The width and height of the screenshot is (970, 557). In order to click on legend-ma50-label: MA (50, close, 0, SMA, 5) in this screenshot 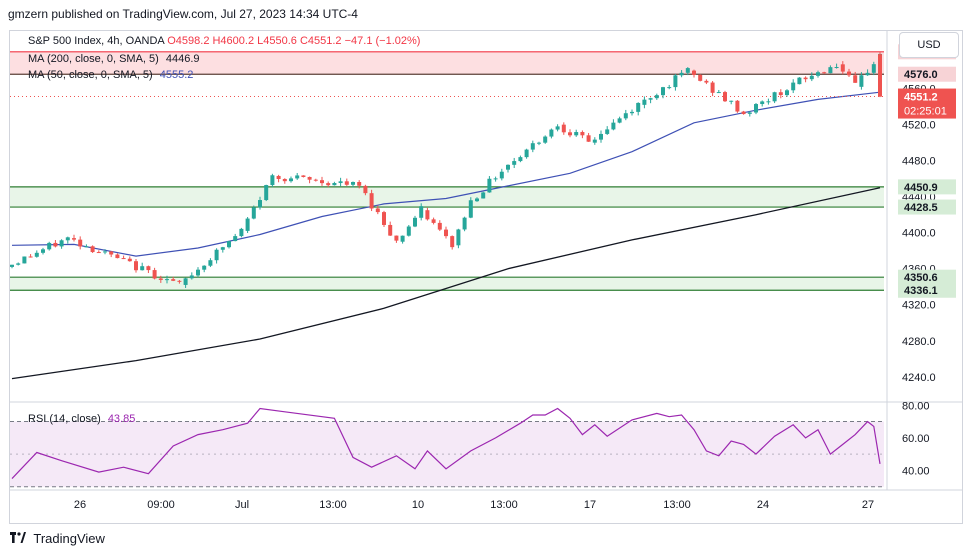, I will do `click(90, 75)`.